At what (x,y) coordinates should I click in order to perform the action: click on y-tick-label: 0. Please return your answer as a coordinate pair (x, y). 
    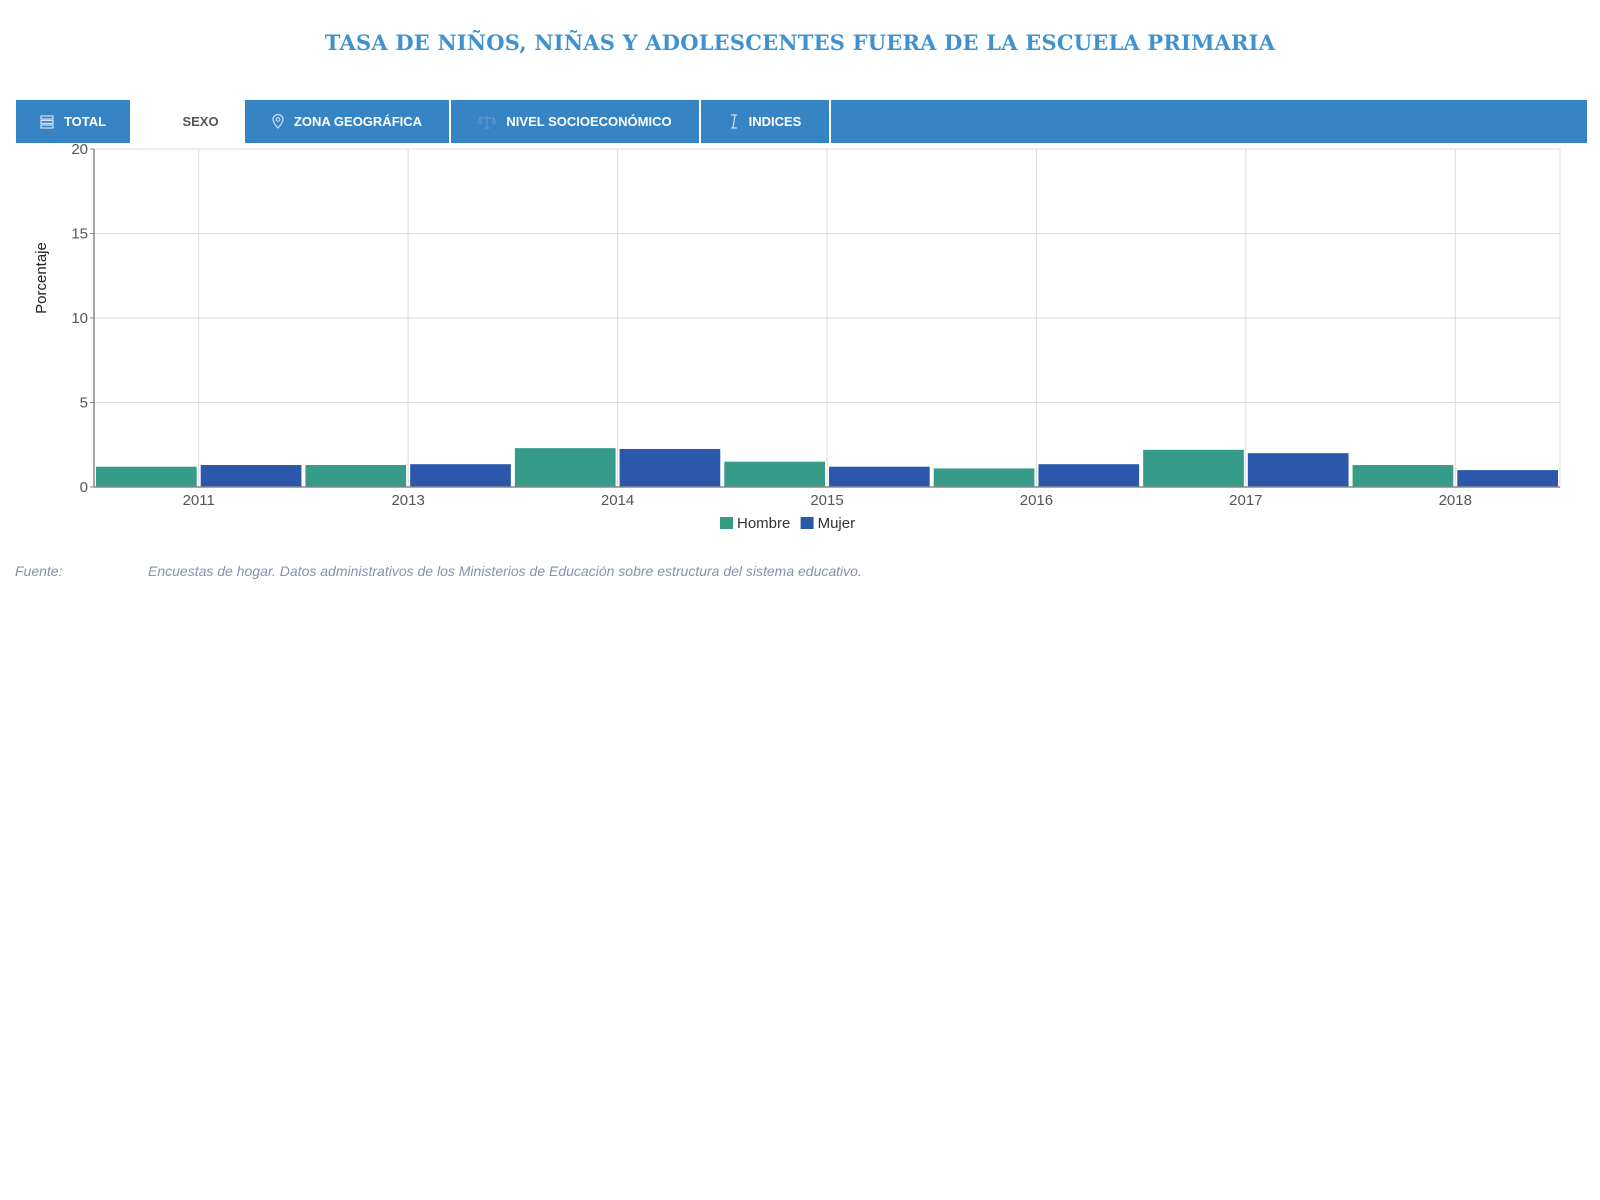
    Looking at the image, I should click on (84, 487).